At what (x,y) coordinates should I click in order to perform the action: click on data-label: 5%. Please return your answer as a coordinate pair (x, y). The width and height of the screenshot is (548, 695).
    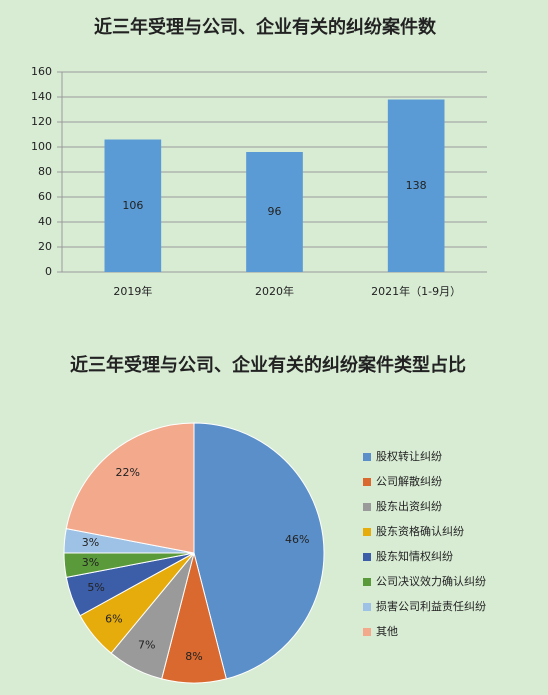
    Looking at the image, I should click on (95, 587).